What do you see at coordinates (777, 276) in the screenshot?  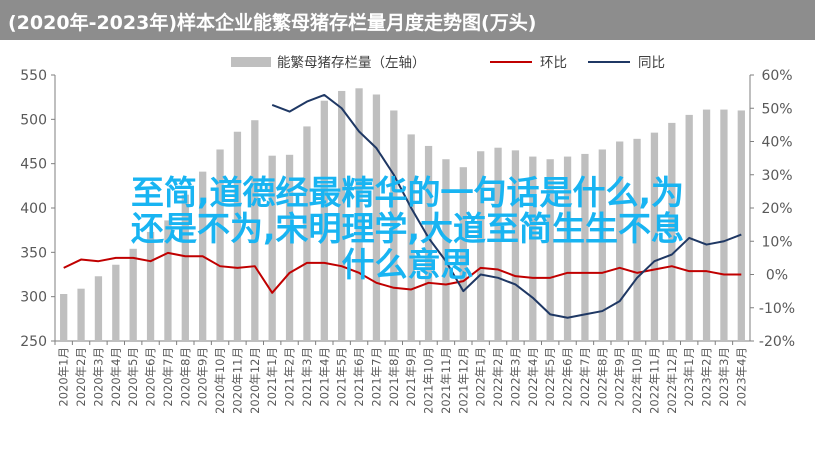 I see `y-right-tick-label: 0%` at bounding box center [777, 276].